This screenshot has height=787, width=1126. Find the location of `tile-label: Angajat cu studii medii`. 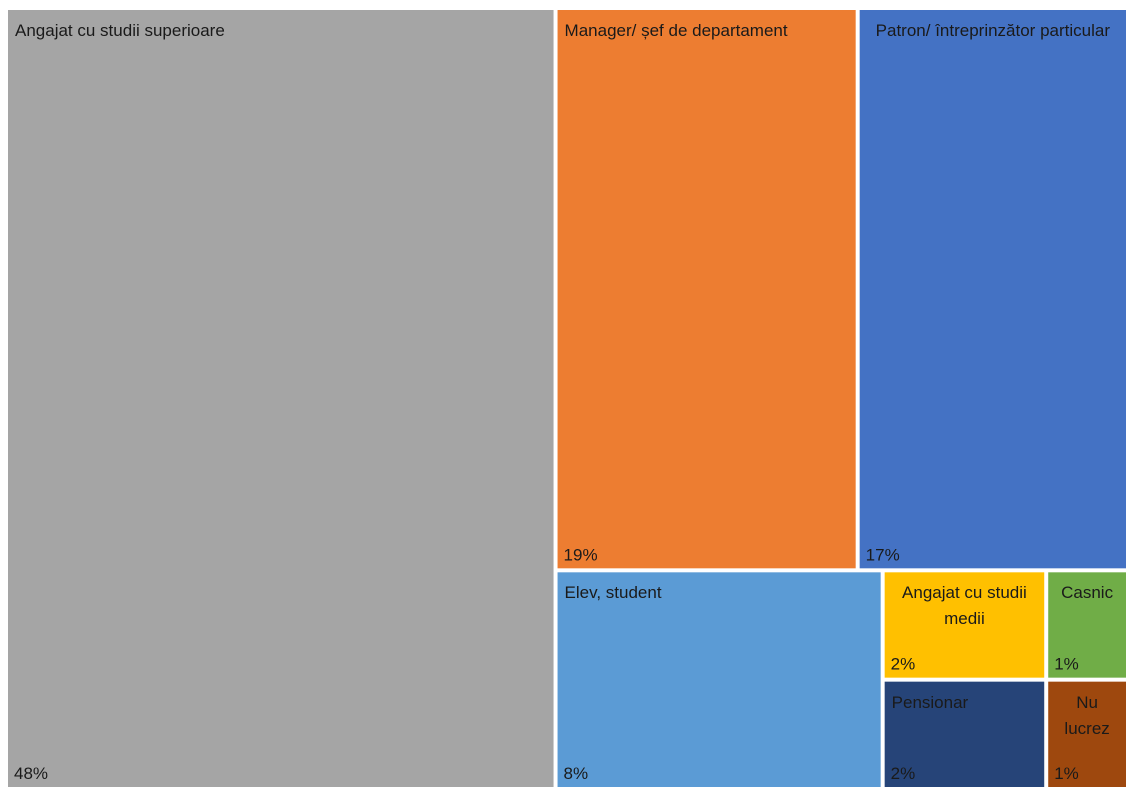

tile-label: Angajat cu studii medii is located at coordinates (964, 606).